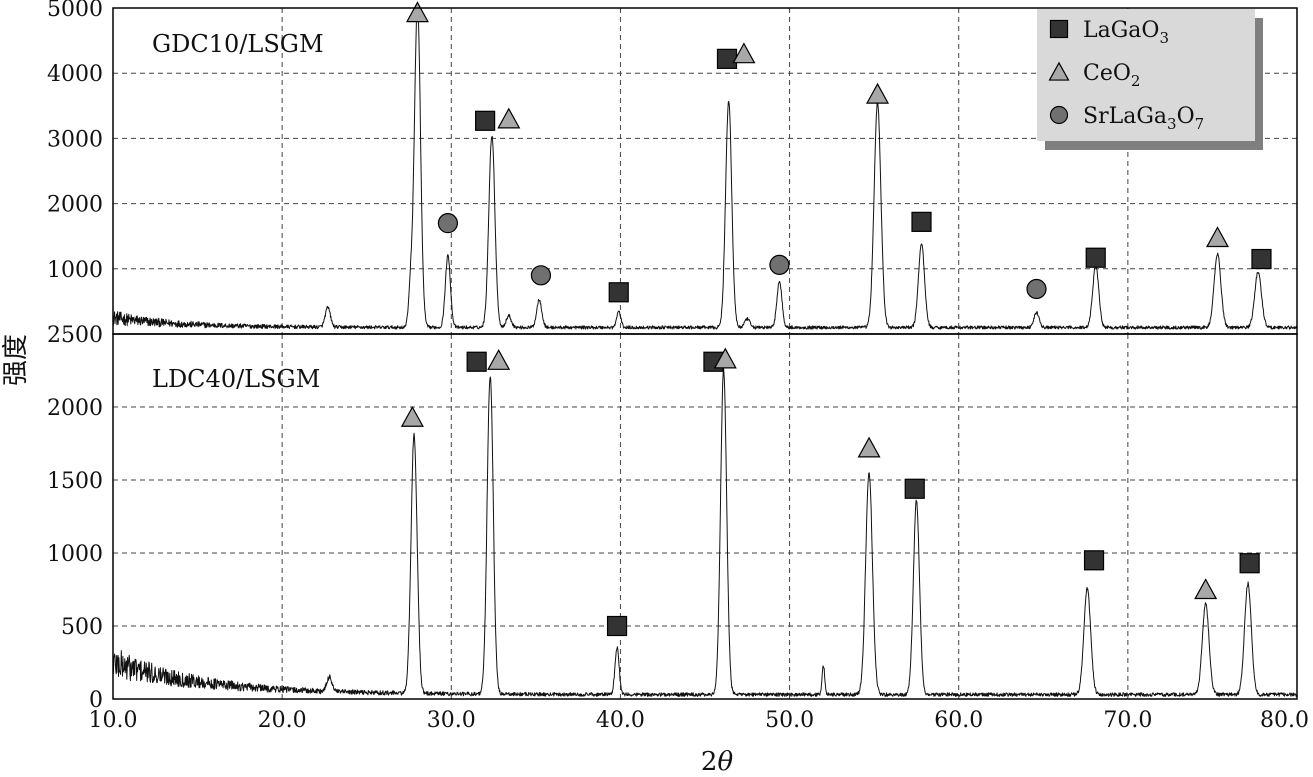  What do you see at coordinates (1059, 29) in the screenshot?
I see `legend-square-icon` at bounding box center [1059, 29].